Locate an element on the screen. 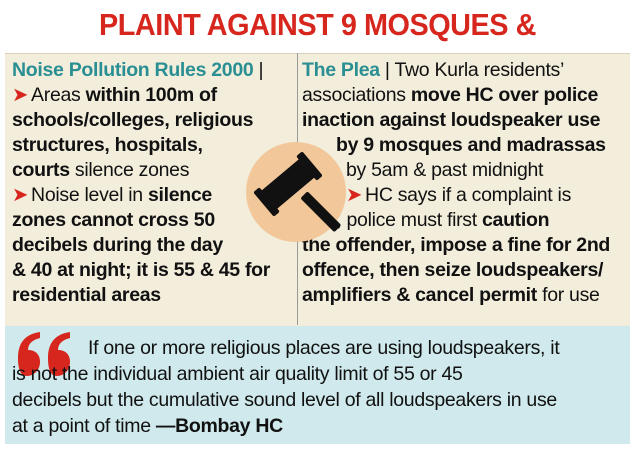 Image resolution: width=635 pixels, height=450 pixels. left-p1-text-b: within 100m of is located at coordinates (151, 95).